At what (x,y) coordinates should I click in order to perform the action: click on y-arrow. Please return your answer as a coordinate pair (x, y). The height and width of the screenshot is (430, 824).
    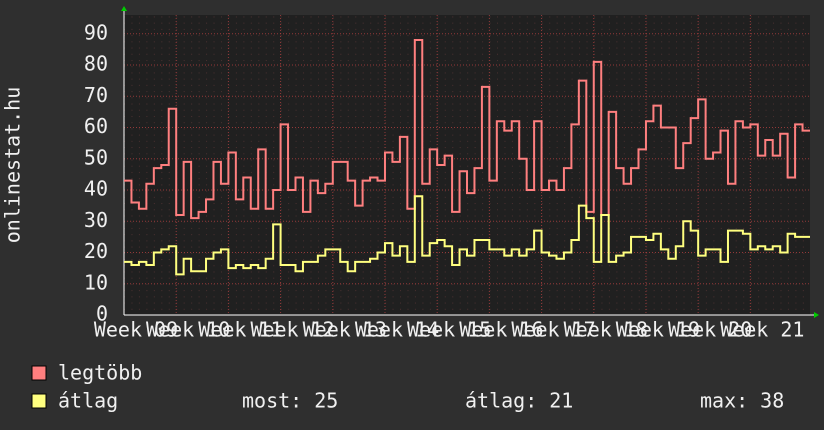
    Looking at the image, I should click on (124, 8).